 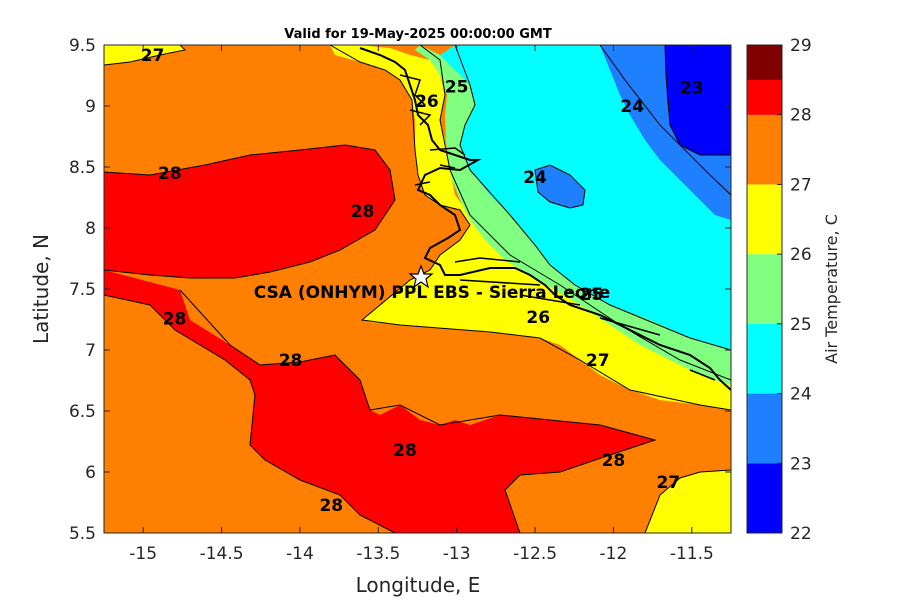 What do you see at coordinates (535, 554) in the screenshot?
I see `x-tick-label: -12.5` at bounding box center [535, 554].